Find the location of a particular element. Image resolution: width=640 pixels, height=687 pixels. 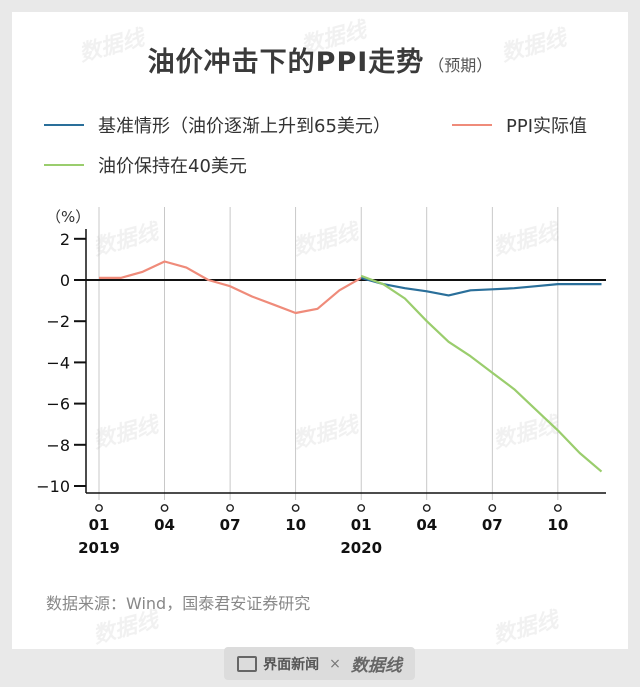

legend-swatch-oil40 is located at coordinates (64, 165).